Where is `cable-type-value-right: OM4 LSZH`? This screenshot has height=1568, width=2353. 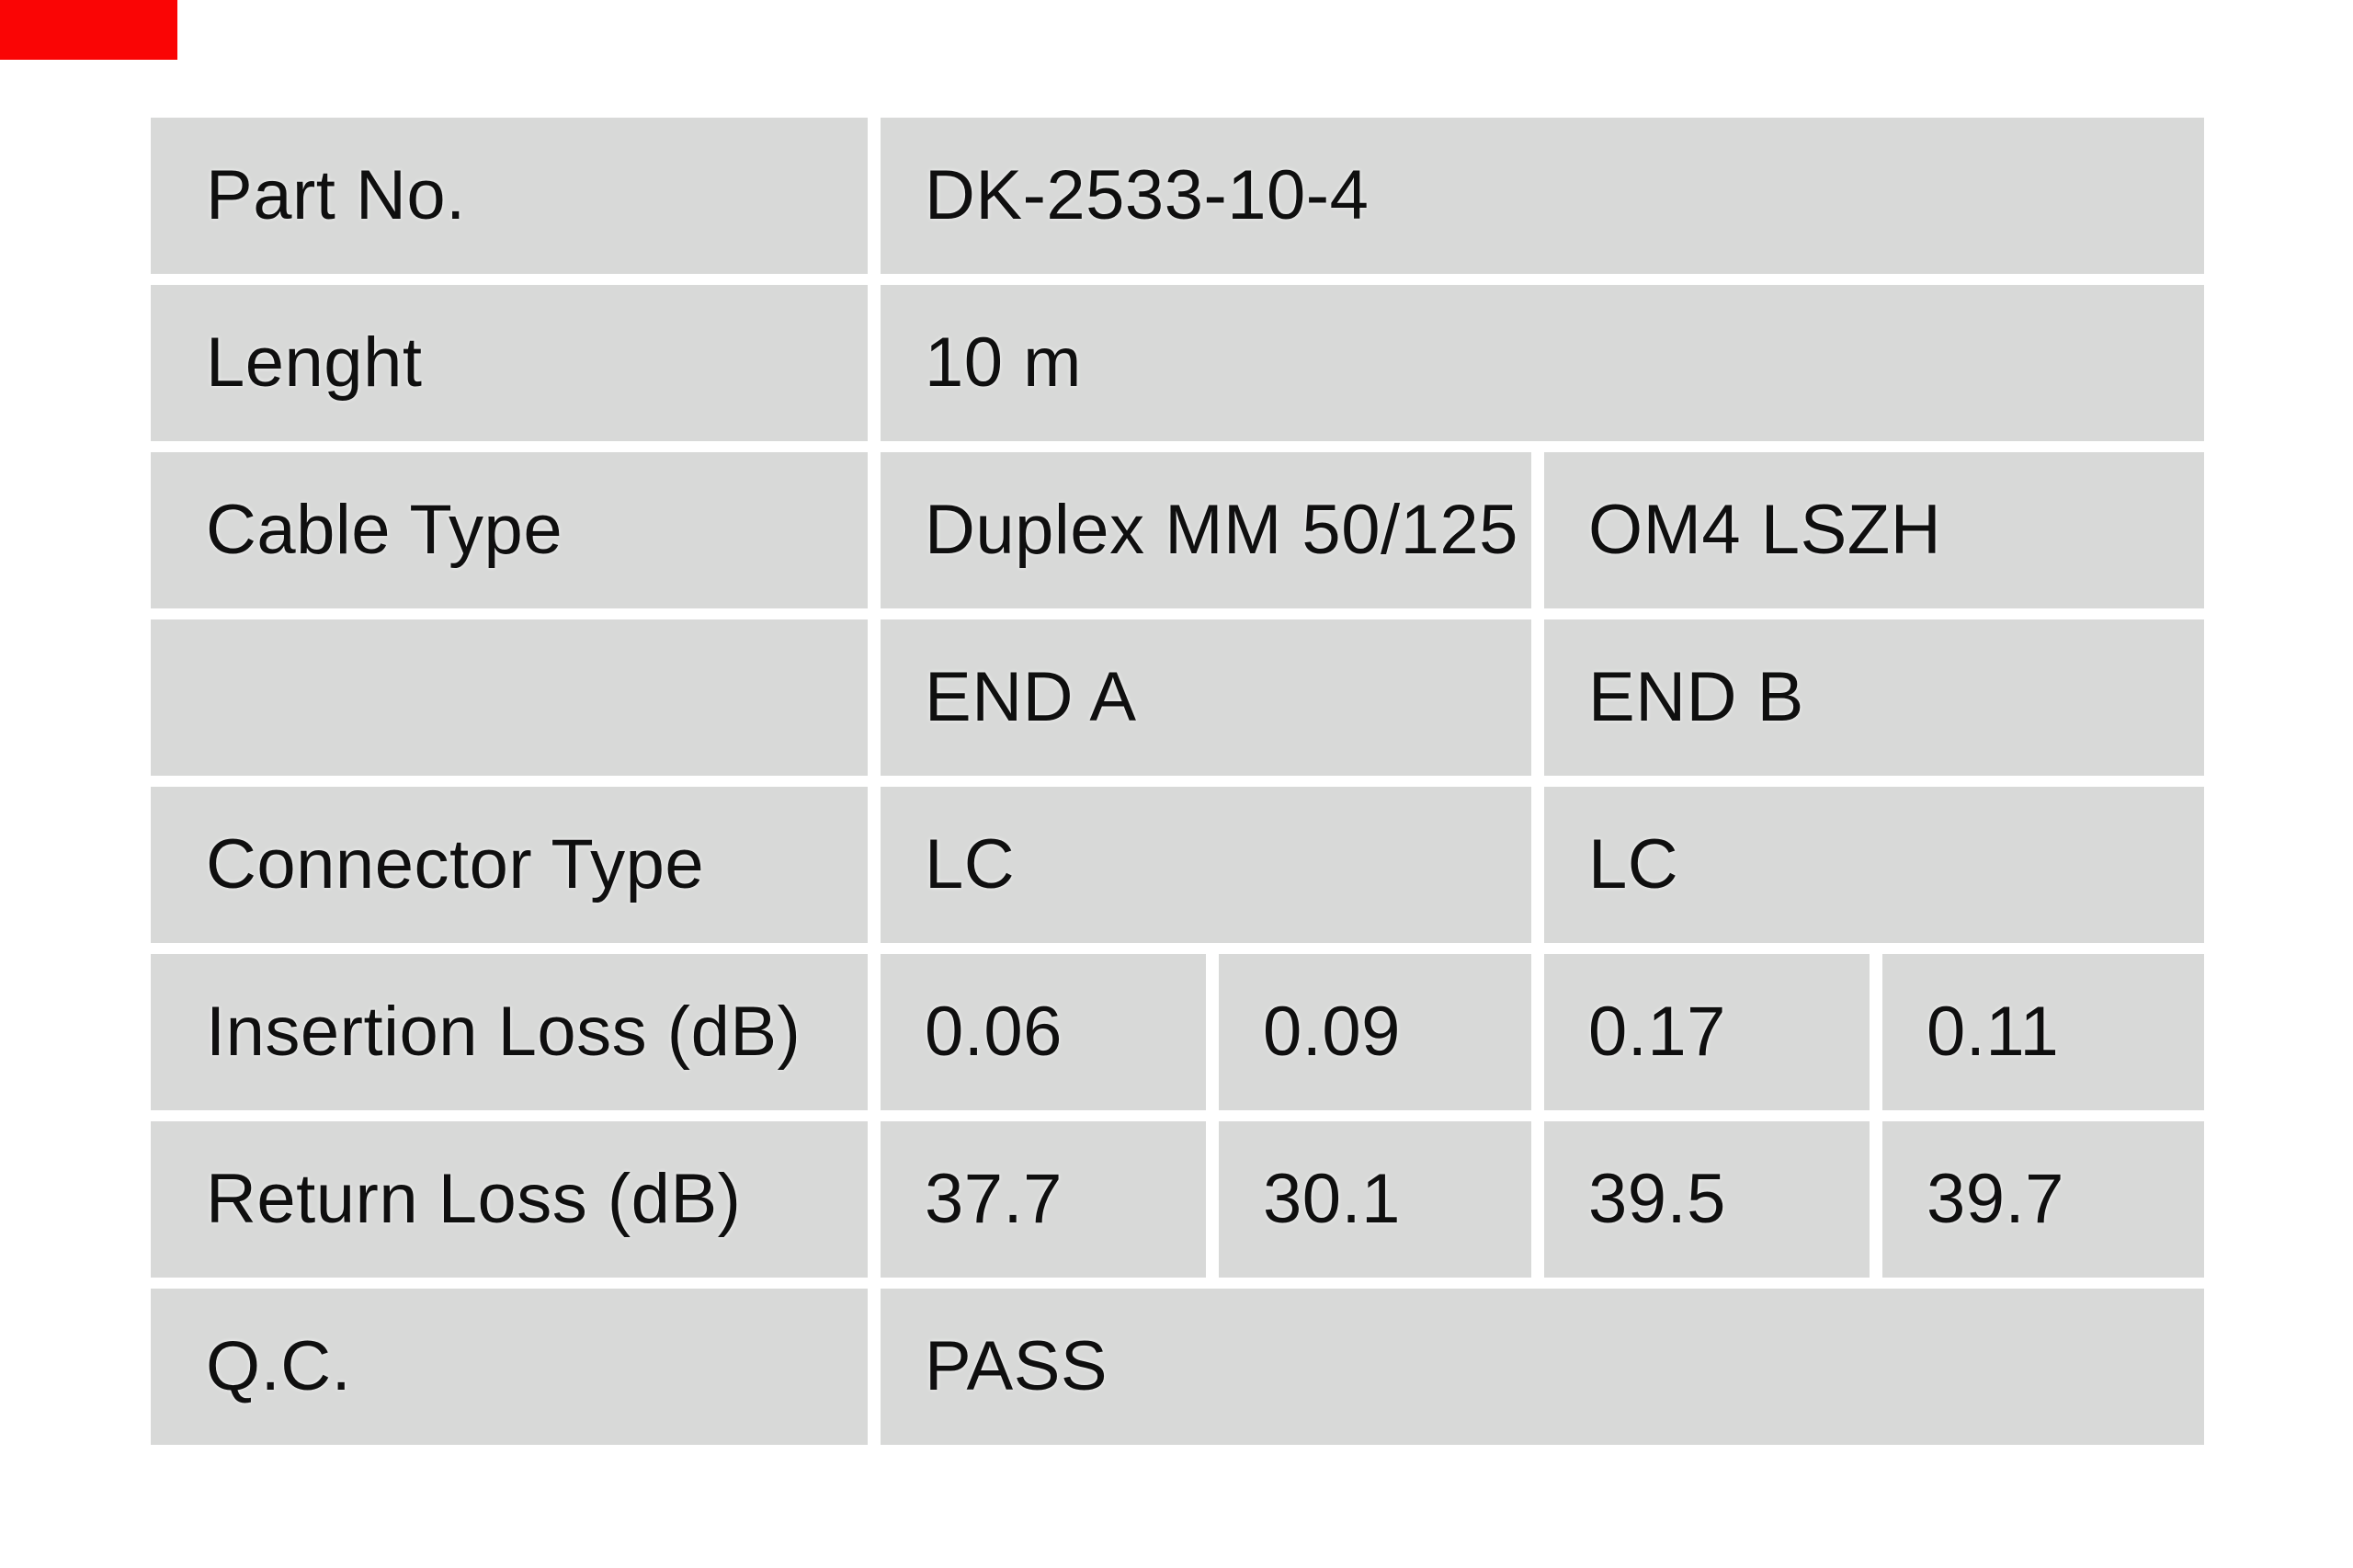 cable-type-value-right: OM4 LSZH is located at coordinates (1874, 530).